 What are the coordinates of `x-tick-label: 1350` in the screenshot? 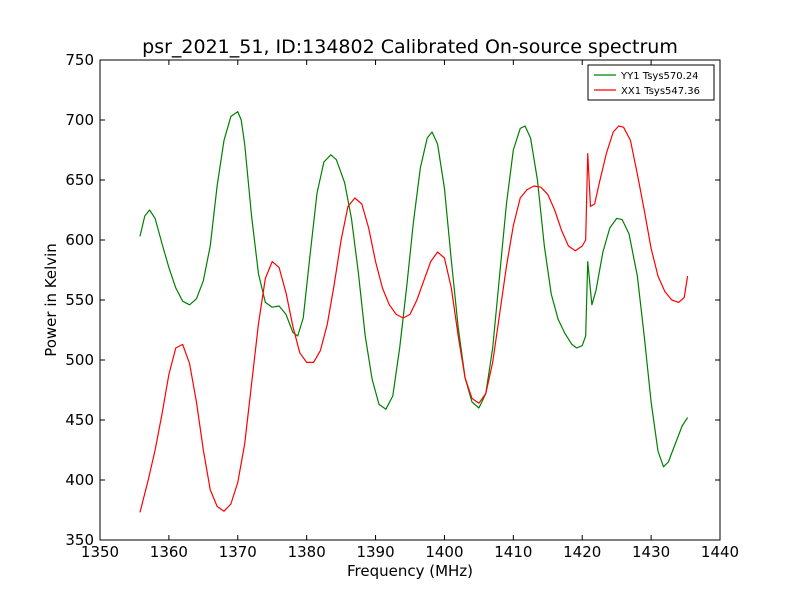 It's located at (100, 552).